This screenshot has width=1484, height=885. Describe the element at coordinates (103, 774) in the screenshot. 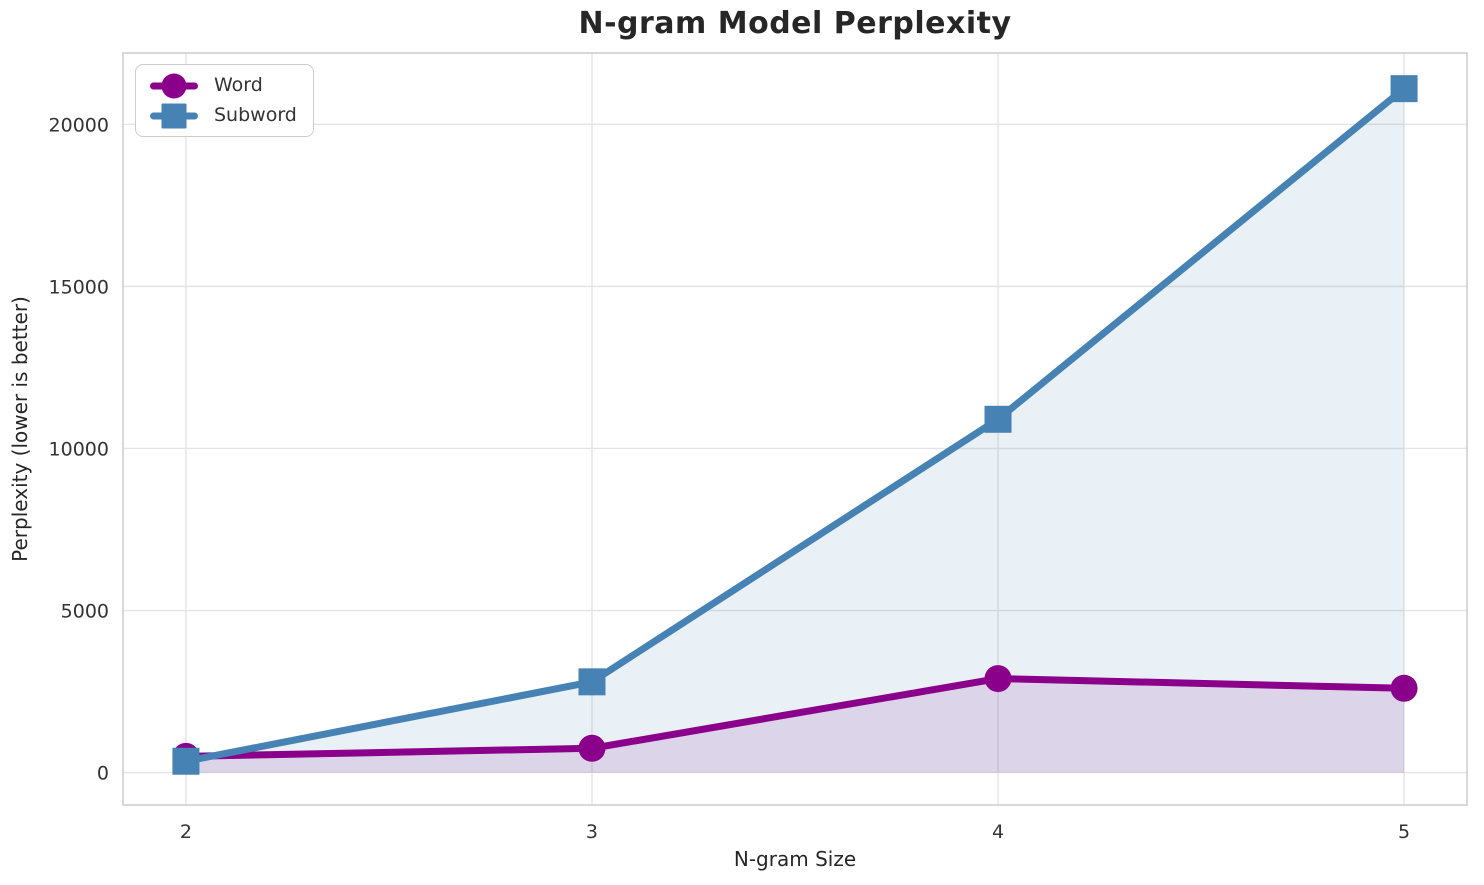

I see `y-tick-label: 0` at that location.